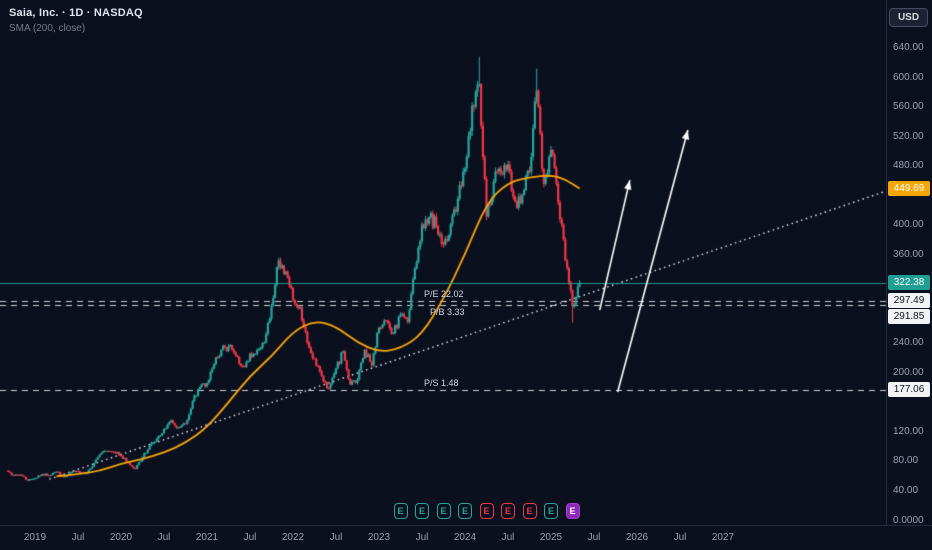  What do you see at coordinates (908, 107) in the screenshot?
I see `price-axis-tick: 560.00` at bounding box center [908, 107].